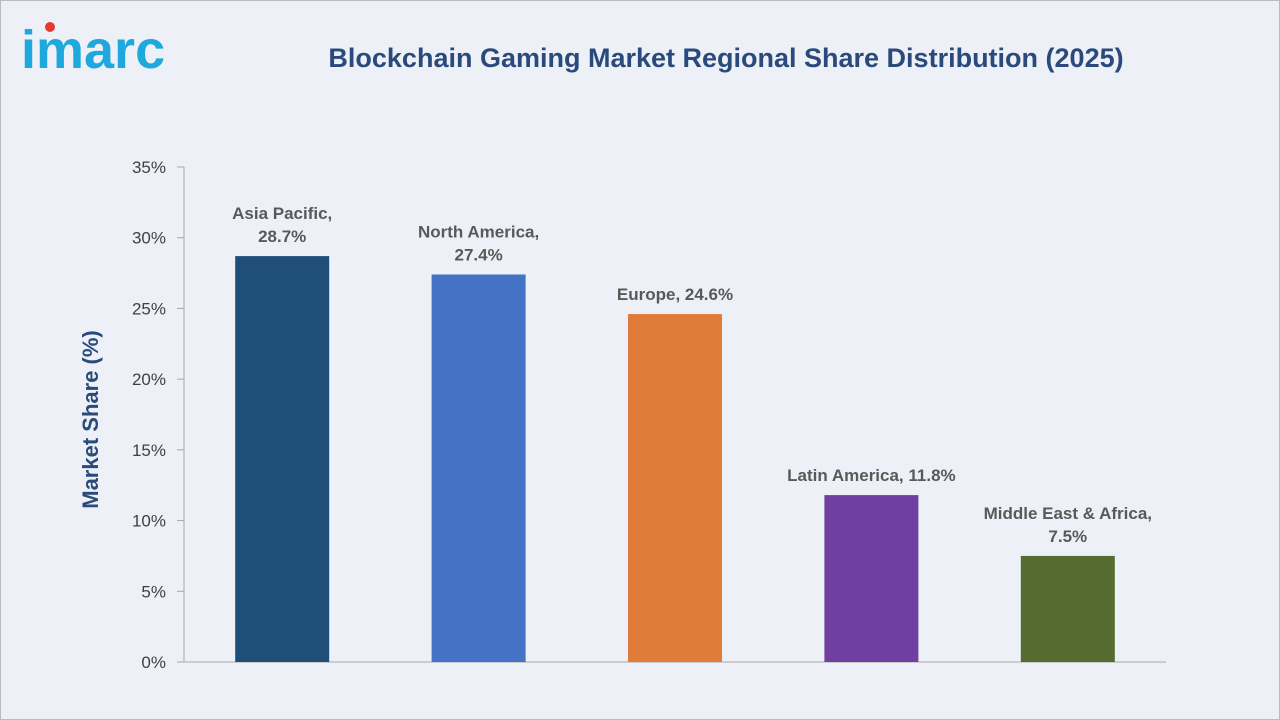 The image size is (1280, 720). What do you see at coordinates (50, 27) in the screenshot?
I see `logo-dot-icon` at bounding box center [50, 27].